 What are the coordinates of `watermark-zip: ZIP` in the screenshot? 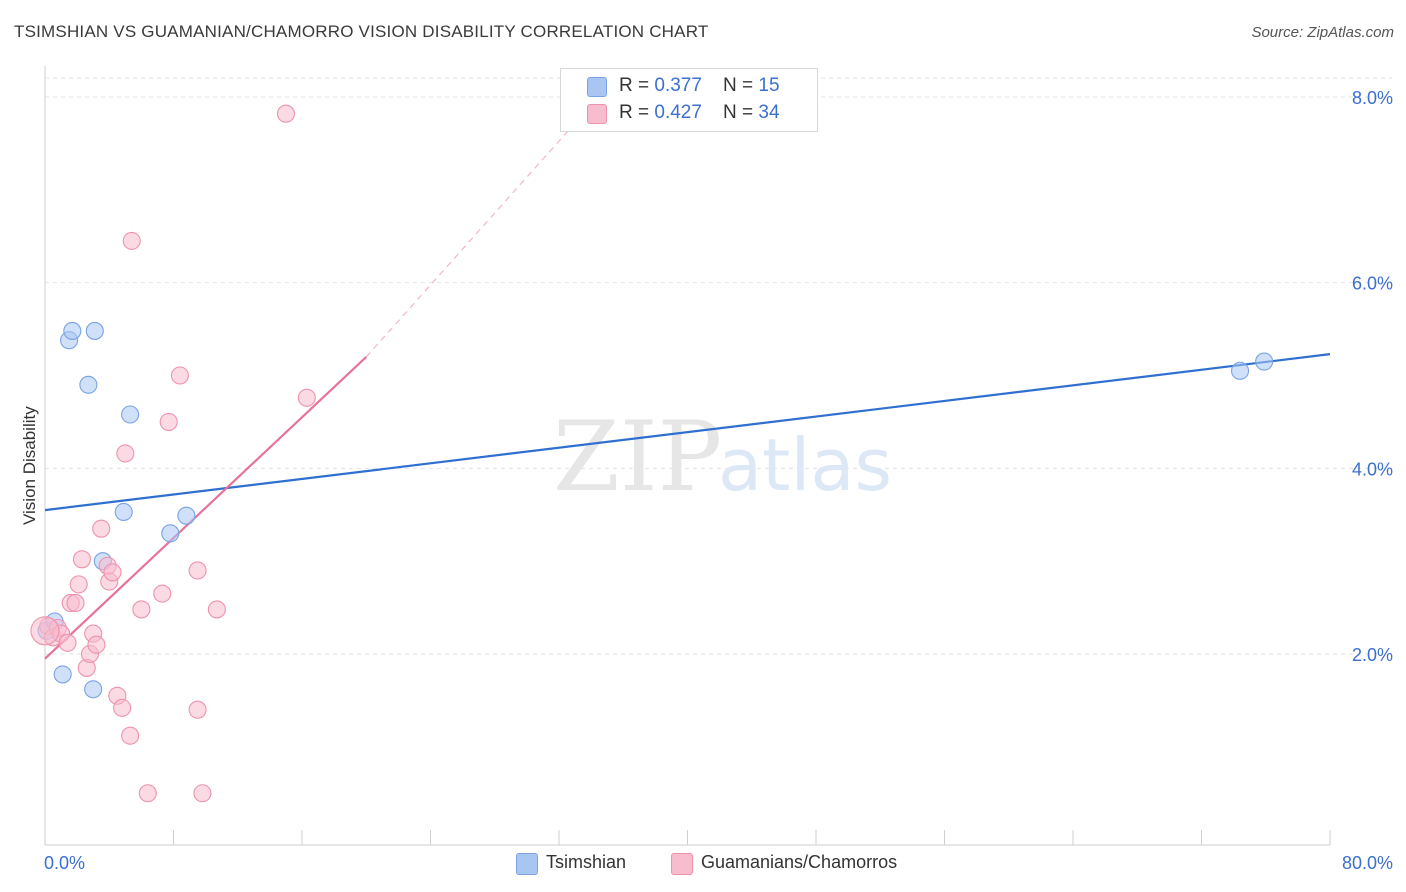 It's located at (637, 457).